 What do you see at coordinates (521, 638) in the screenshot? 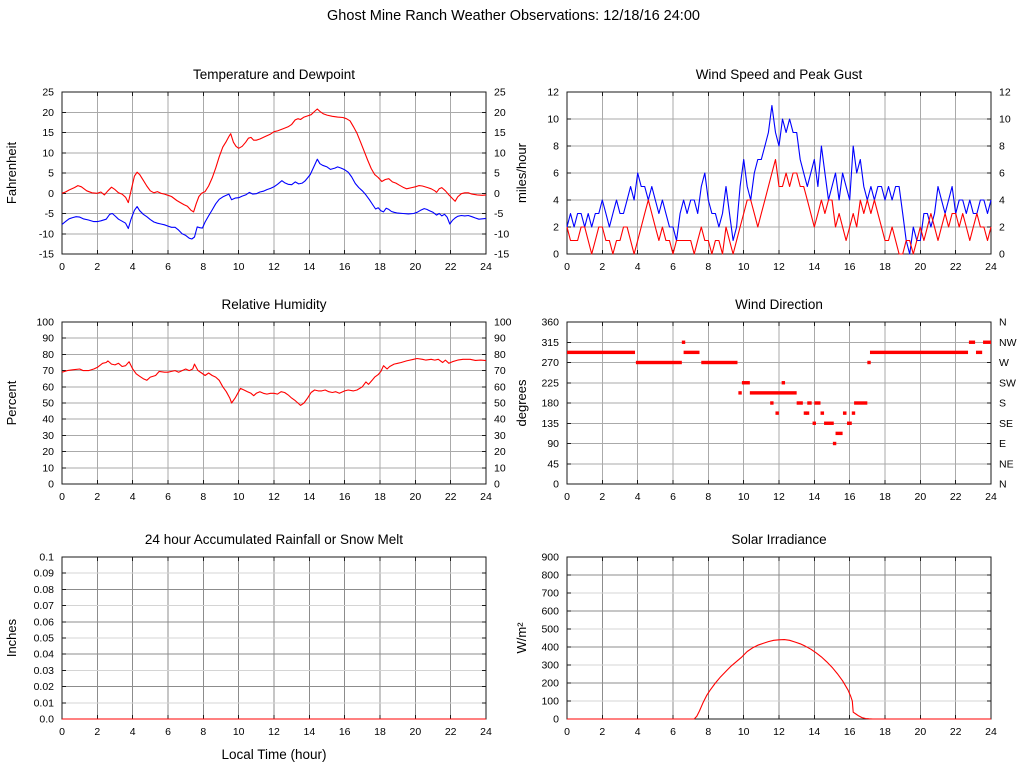
I see `y-axis-label: W/m²` at bounding box center [521, 638].